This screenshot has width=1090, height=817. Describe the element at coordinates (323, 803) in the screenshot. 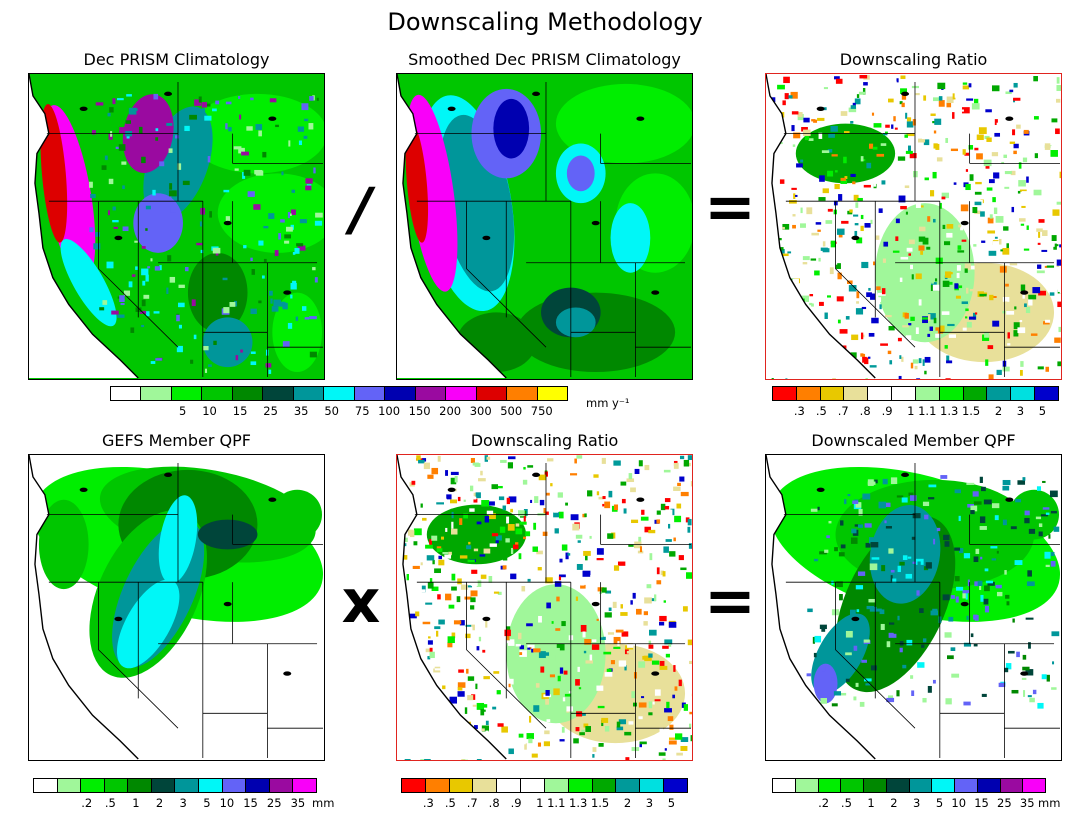

I see `colorbar-gefs-qpf-unit: mm` at that location.